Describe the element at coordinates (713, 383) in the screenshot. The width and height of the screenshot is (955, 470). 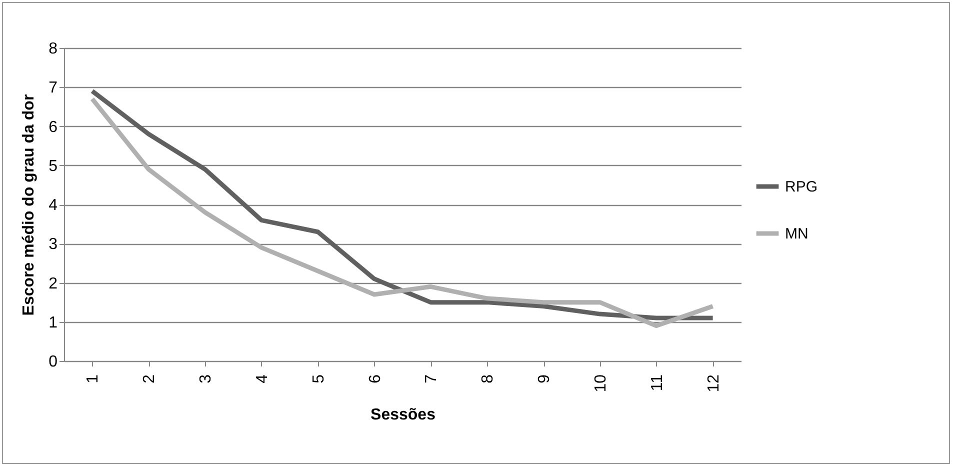
I see `x-tick-label: 12` at that location.